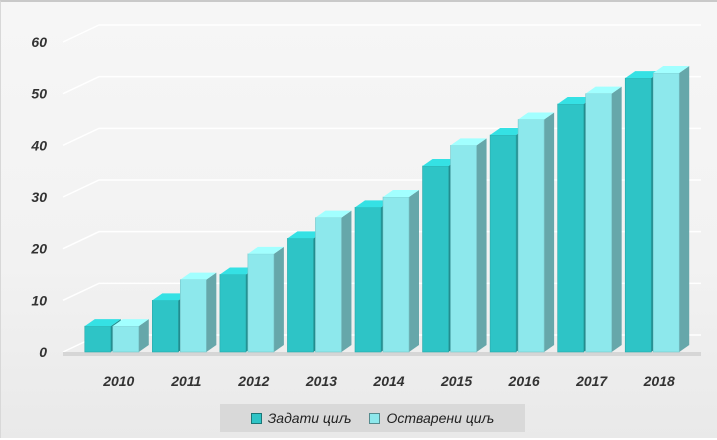 Image resolution: width=717 pixels, height=440 pixels. I want to click on y-tick-label-30: 30, so click(39, 197).